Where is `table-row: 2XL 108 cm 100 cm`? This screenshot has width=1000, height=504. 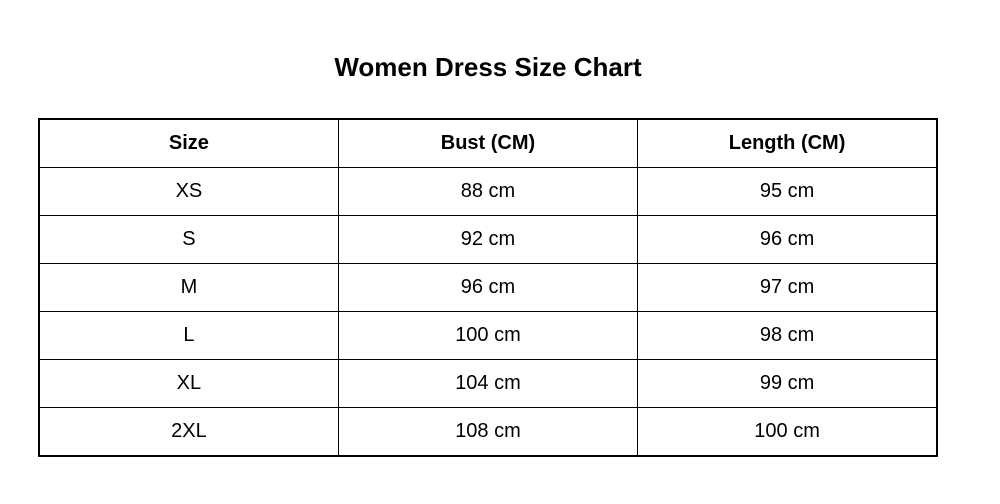 table-row: 2XL 108 cm 100 cm is located at coordinates (488, 432).